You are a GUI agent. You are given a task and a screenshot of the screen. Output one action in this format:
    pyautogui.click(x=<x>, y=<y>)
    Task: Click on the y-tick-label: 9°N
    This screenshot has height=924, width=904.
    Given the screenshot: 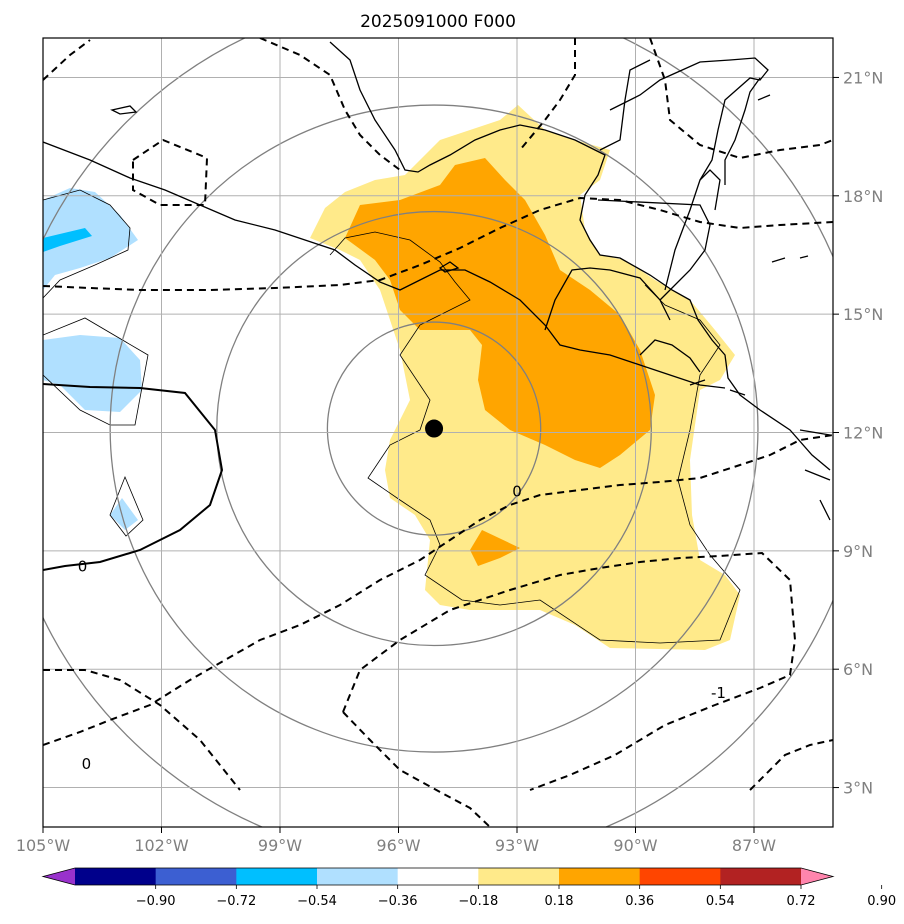 What is the action you would take?
    pyautogui.click(x=858, y=551)
    